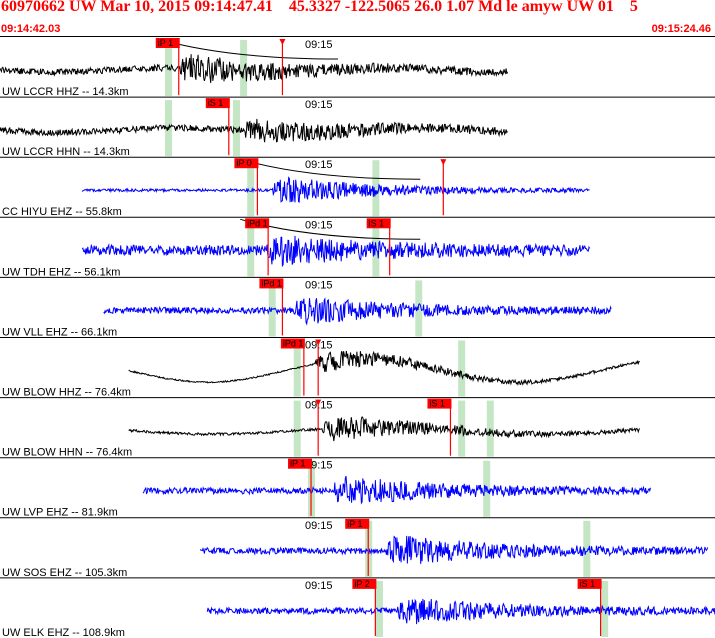 This screenshot has width=715, height=638. Describe the element at coordinates (59, 332) in the screenshot. I see `channel-label: UW VLL EHZ -- 66.1km` at that location.